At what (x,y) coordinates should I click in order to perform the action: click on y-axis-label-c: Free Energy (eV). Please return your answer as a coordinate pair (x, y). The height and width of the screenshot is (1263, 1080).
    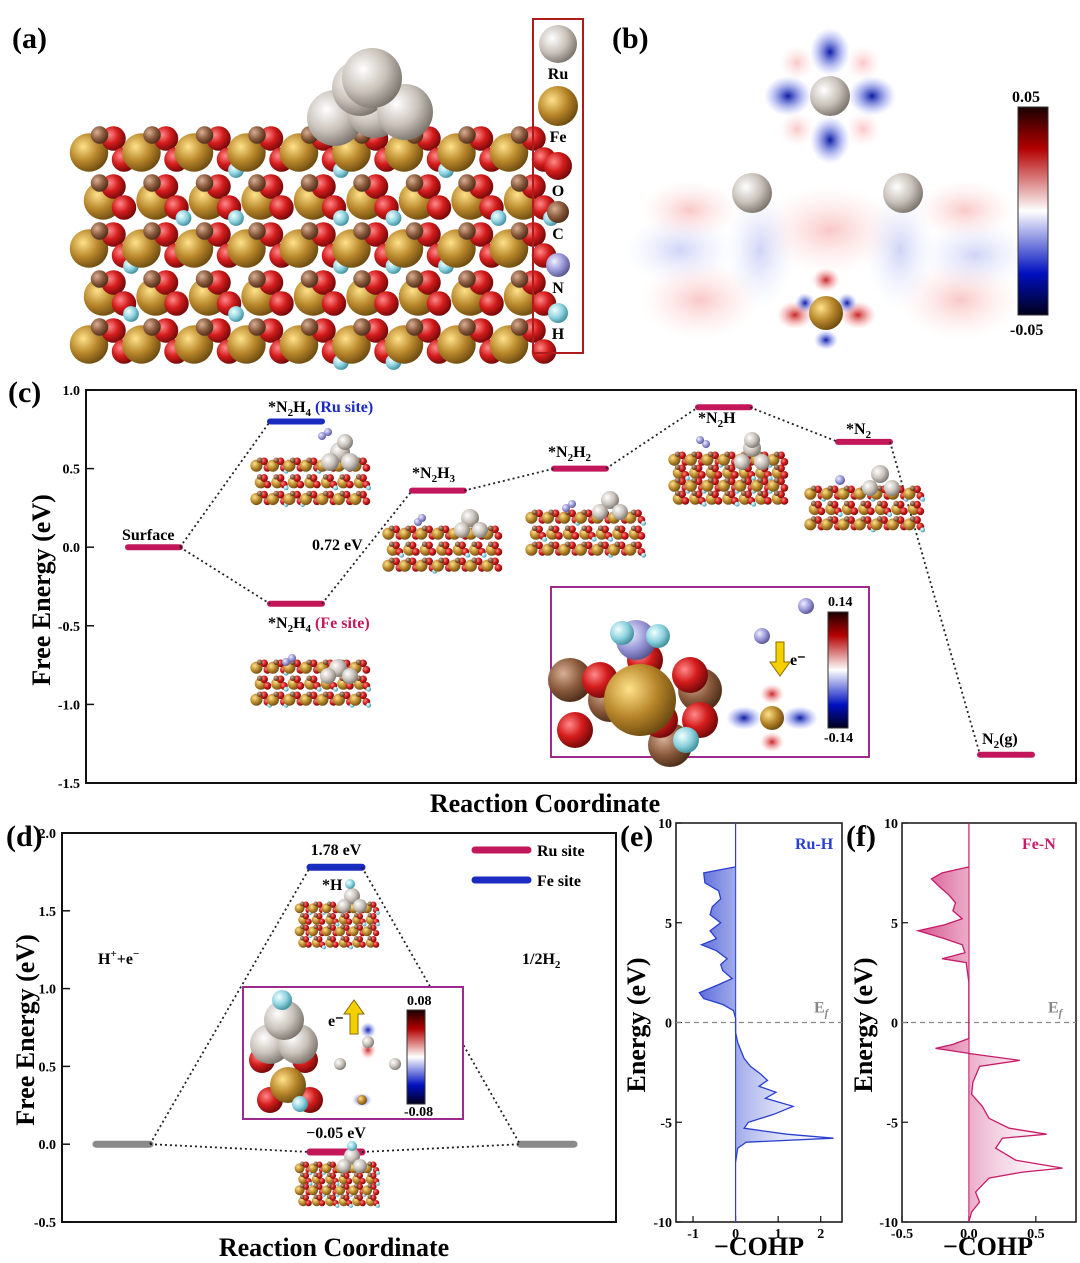
    Looking at the image, I should click on (41, 590).